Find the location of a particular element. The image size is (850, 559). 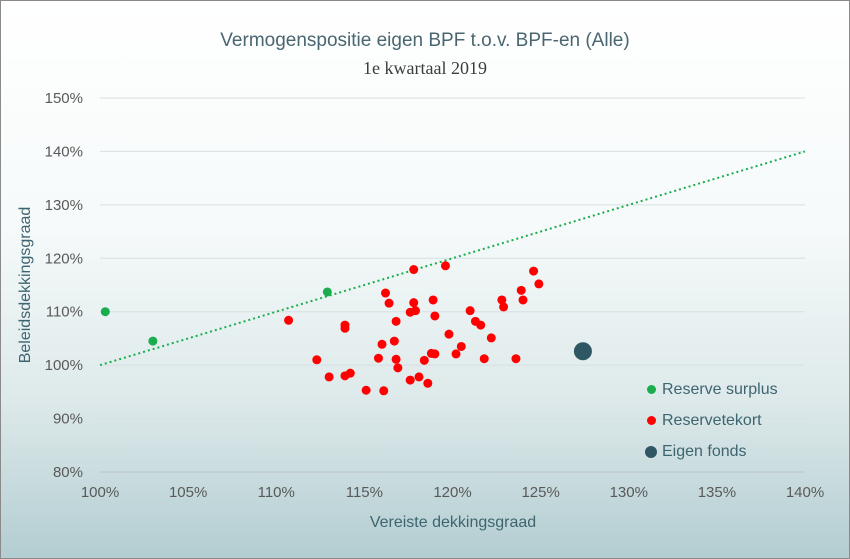

x-tick-label: 120% is located at coordinates (452, 492).